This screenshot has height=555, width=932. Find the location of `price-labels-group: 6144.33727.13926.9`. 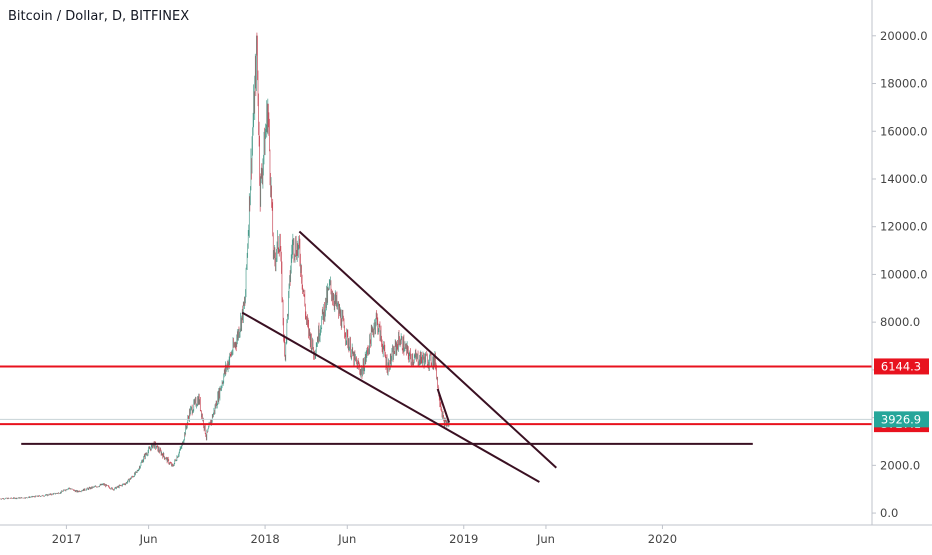

price-labels-group: 6144.33727.13926.9 is located at coordinates (901, 395).